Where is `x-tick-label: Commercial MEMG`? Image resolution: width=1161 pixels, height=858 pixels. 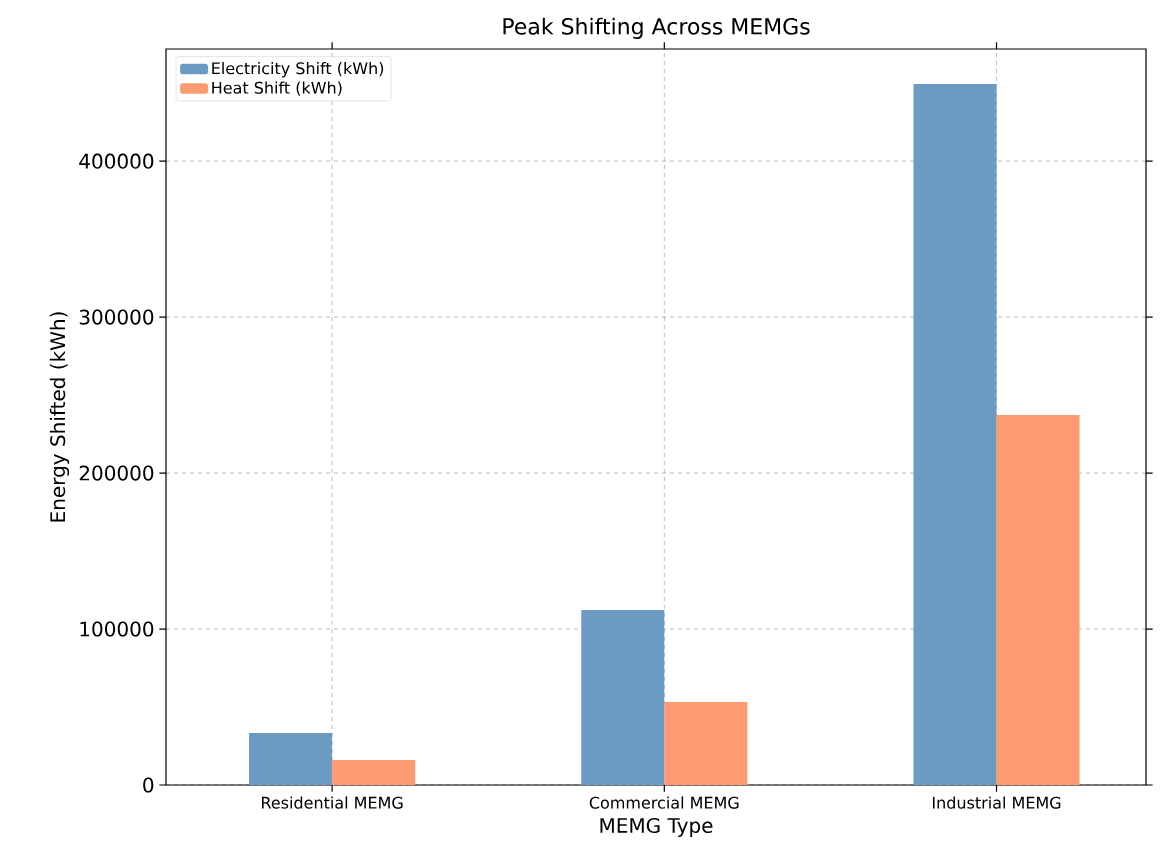 x-tick-label: Commercial MEMG is located at coordinates (664, 802).